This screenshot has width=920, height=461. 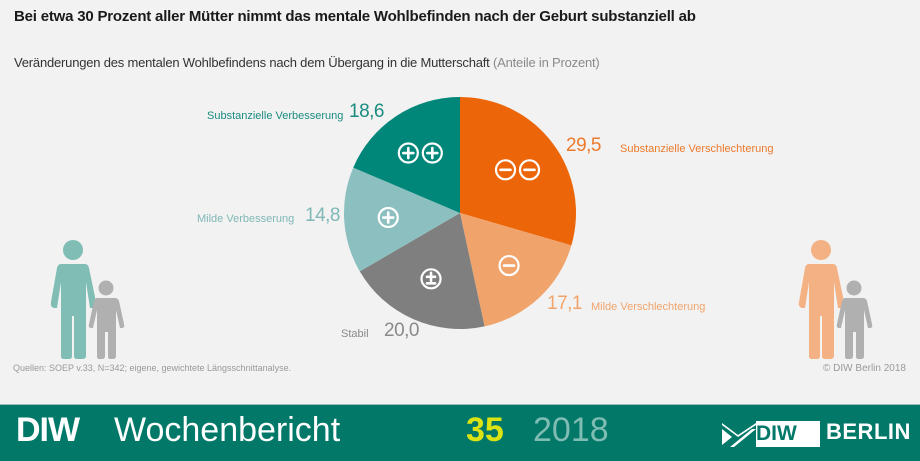 What do you see at coordinates (583, 145) in the screenshot?
I see `slice-value-substanzielle-verschlechterung: 29,5` at bounding box center [583, 145].